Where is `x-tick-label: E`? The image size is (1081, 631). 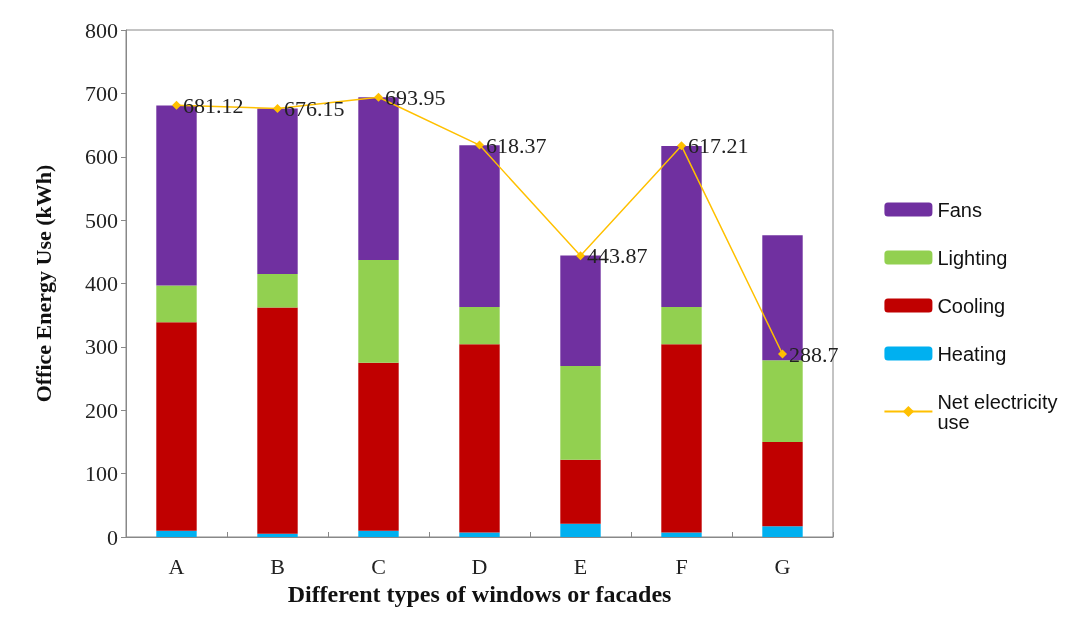 x-tick-label: E is located at coordinates (580, 566).